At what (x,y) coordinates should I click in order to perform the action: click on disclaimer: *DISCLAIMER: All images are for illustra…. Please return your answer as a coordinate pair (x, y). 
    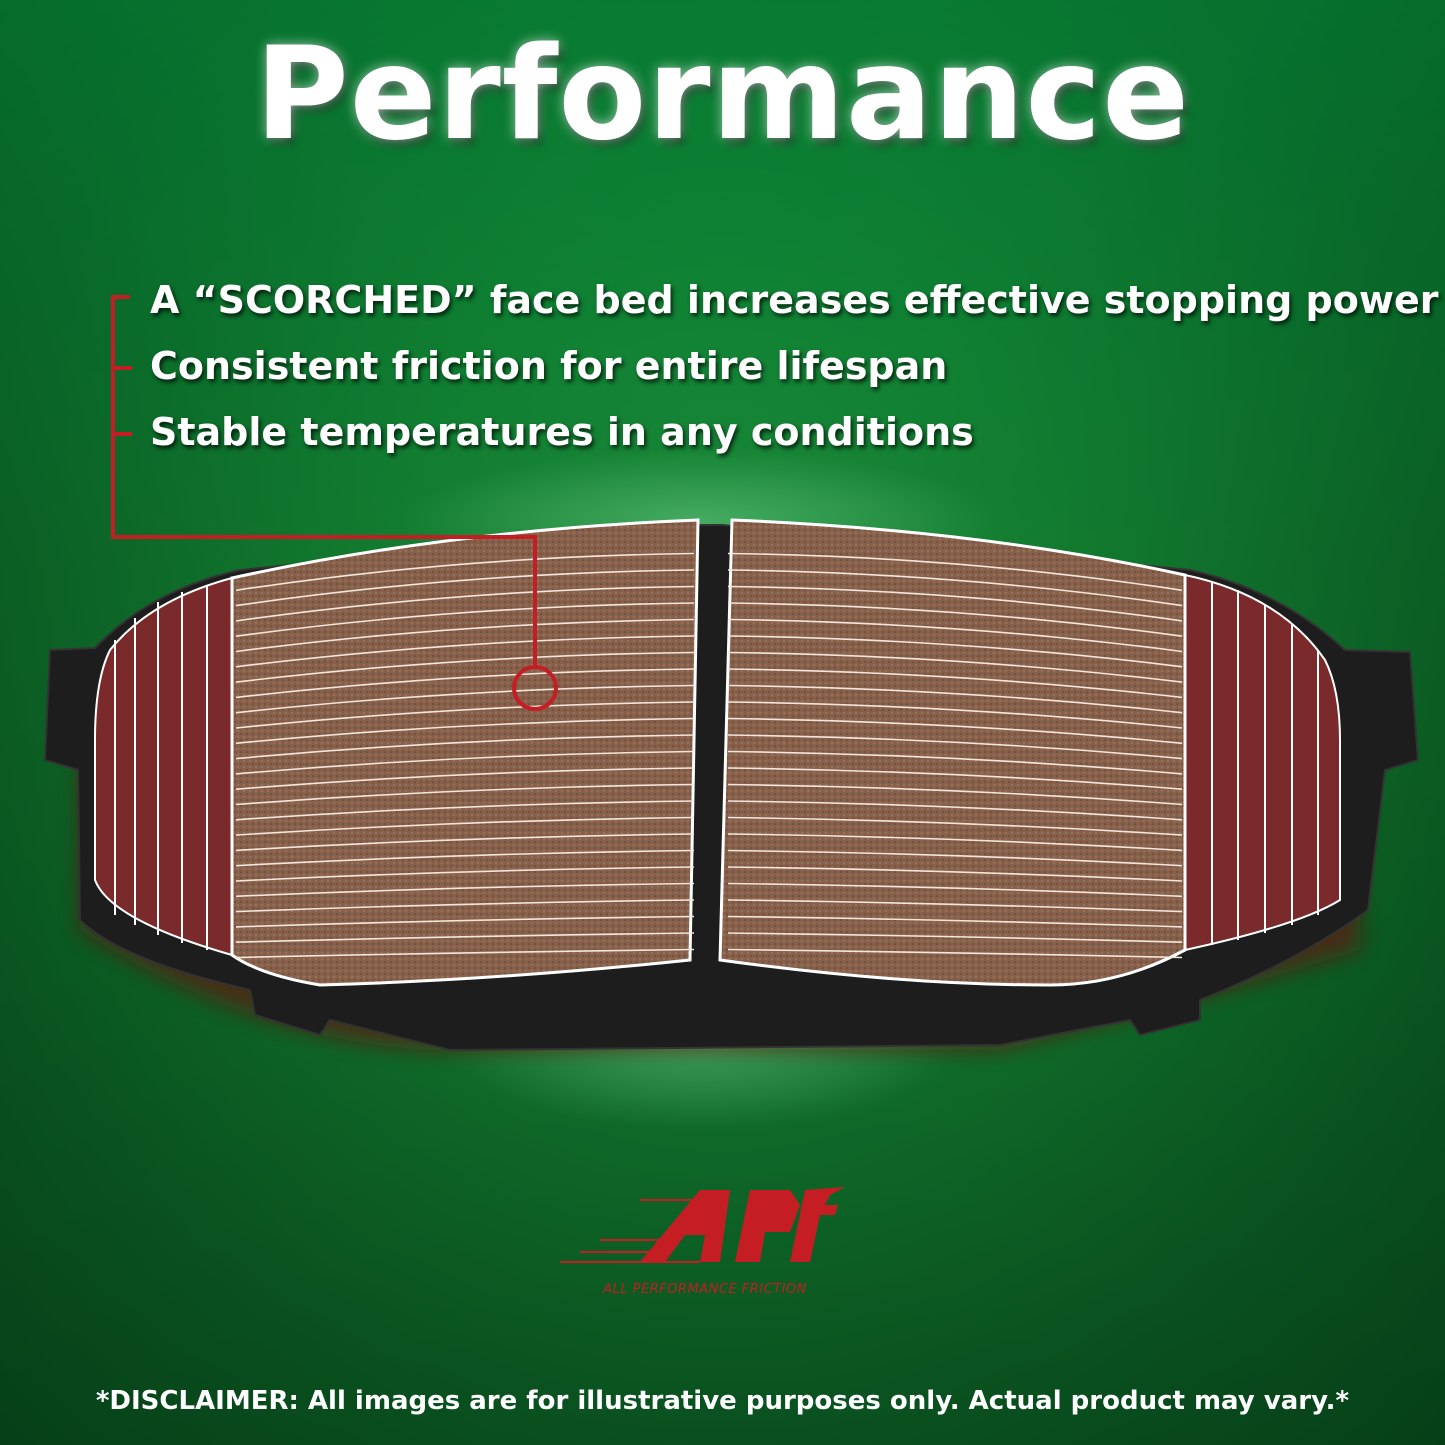
    Looking at the image, I should click on (722, 1401).